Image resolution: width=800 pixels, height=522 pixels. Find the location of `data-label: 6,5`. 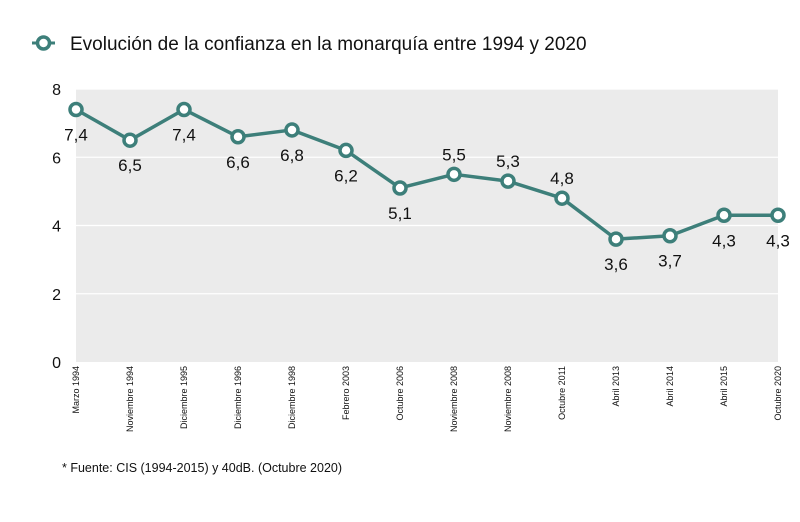

data-label: 6,5 is located at coordinates (130, 165).